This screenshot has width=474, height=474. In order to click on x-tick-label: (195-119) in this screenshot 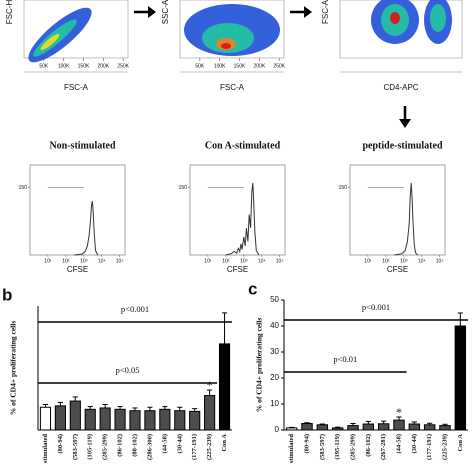, I will do `click(337, 447)`.